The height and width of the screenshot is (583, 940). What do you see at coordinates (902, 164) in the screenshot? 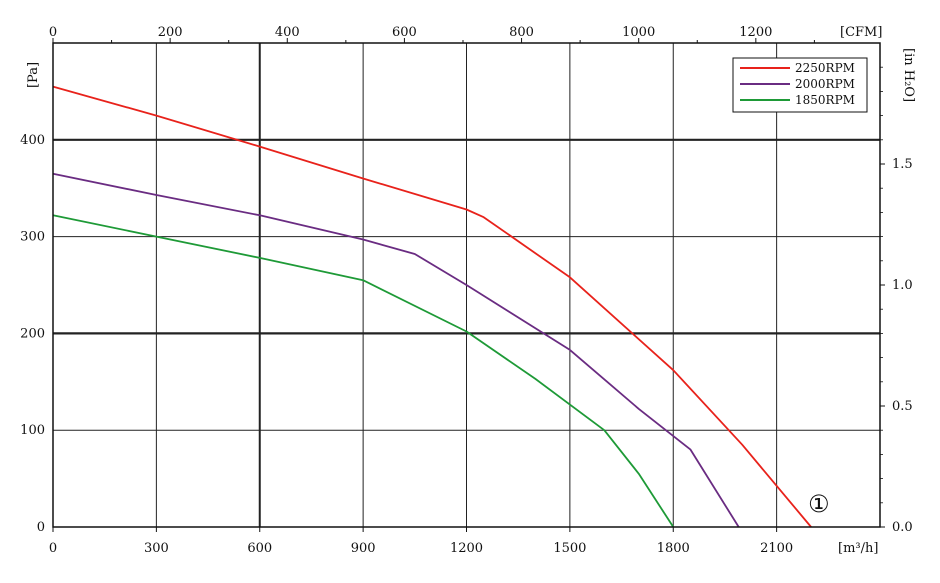
I see `y-right-tick-label: 1.5` at bounding box center [902, 164].